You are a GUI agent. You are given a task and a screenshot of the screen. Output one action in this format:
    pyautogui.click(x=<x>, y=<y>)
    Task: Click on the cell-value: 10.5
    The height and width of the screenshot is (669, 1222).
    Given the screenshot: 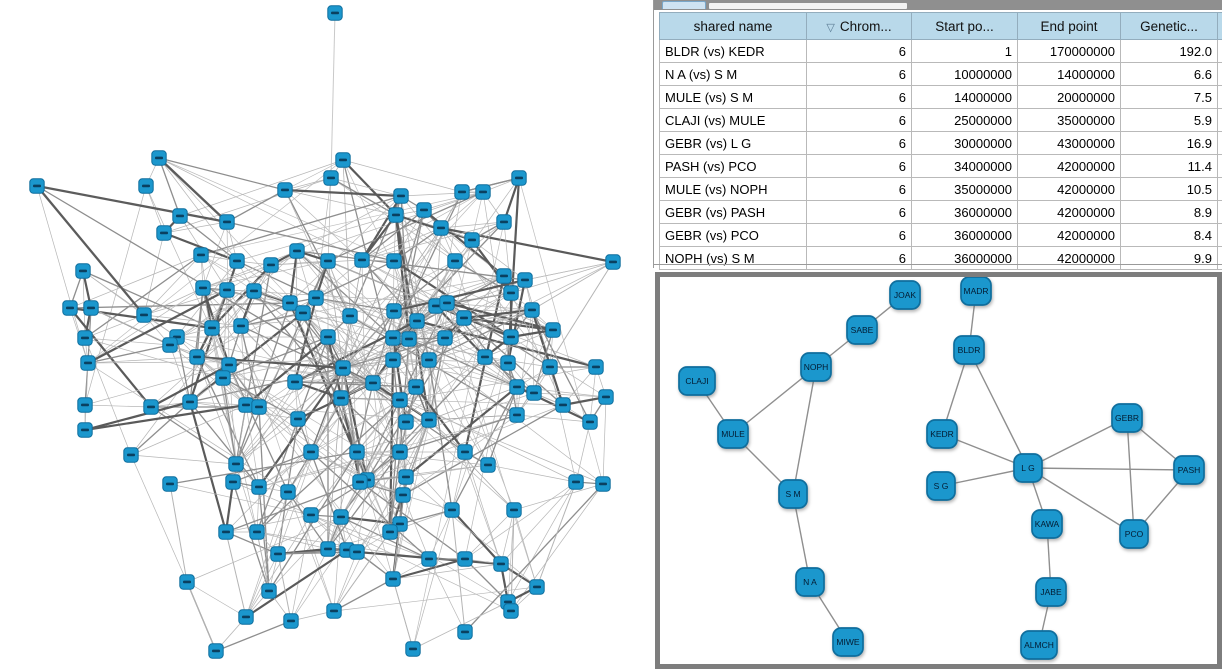 What is the action you would take?
    pyautogui.click(x=1169, y=189)
    